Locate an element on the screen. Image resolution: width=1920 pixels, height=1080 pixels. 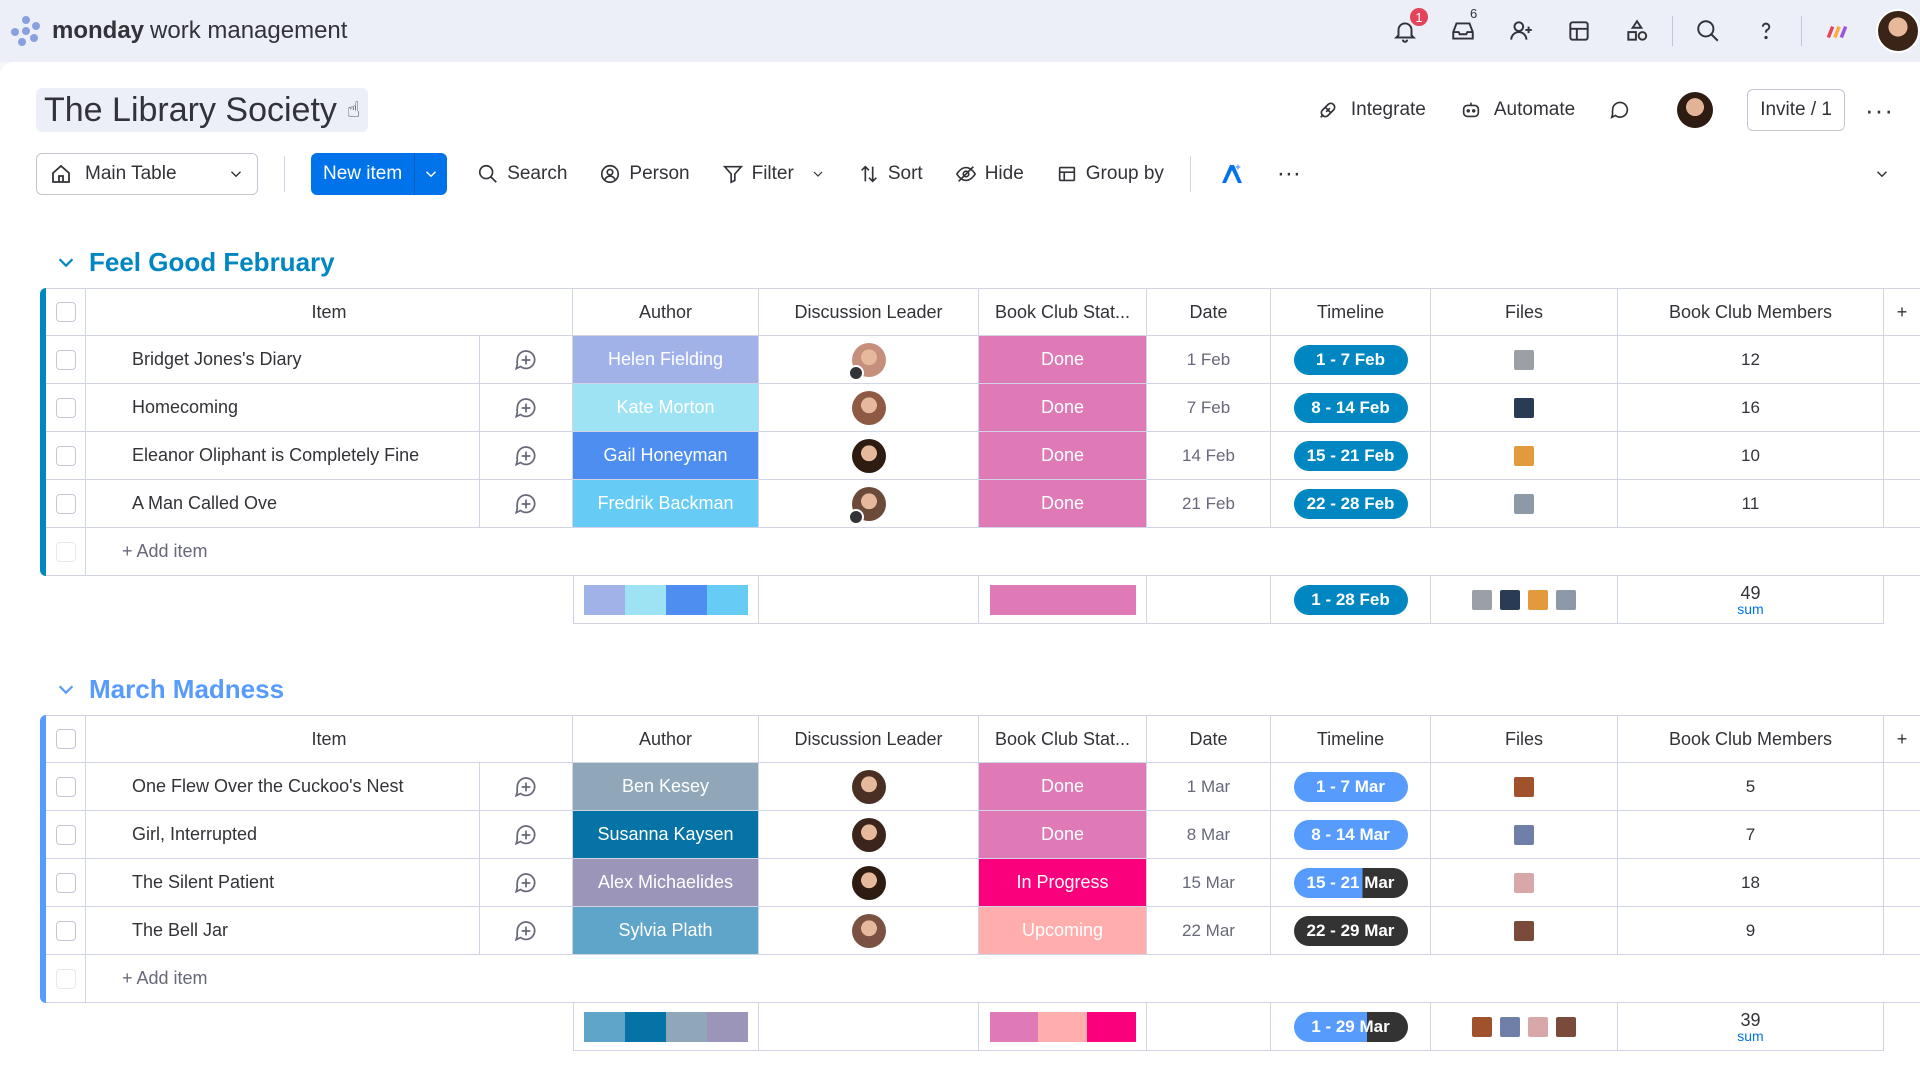
sort-button: Sort is located at coordinates (890, 174).